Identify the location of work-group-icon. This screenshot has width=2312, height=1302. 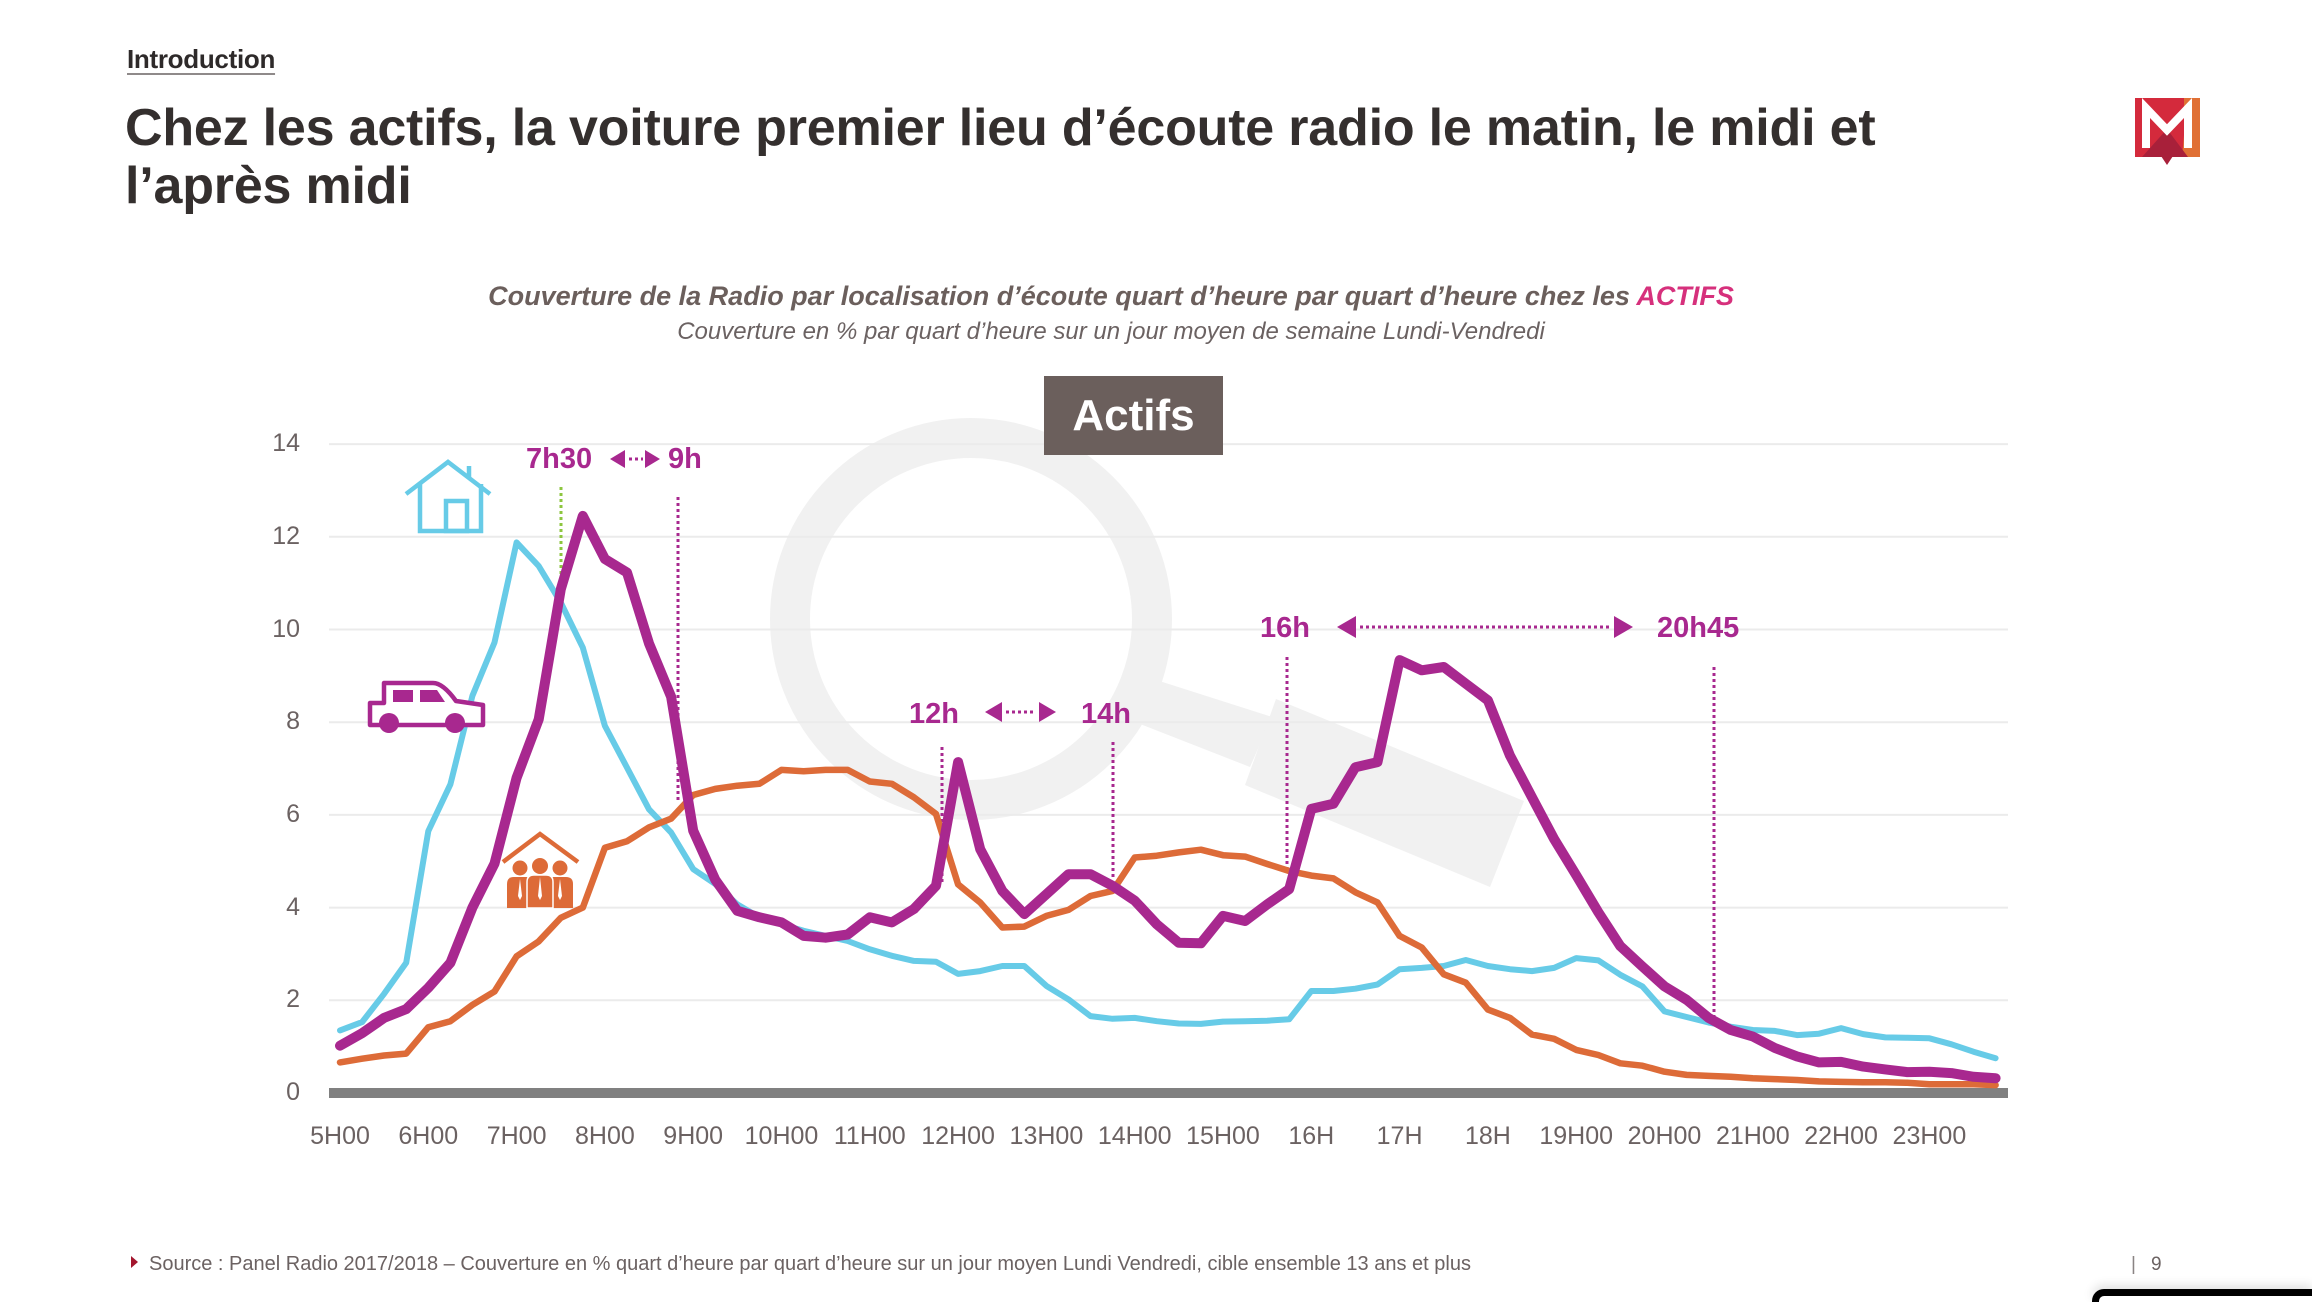
(540, 870).